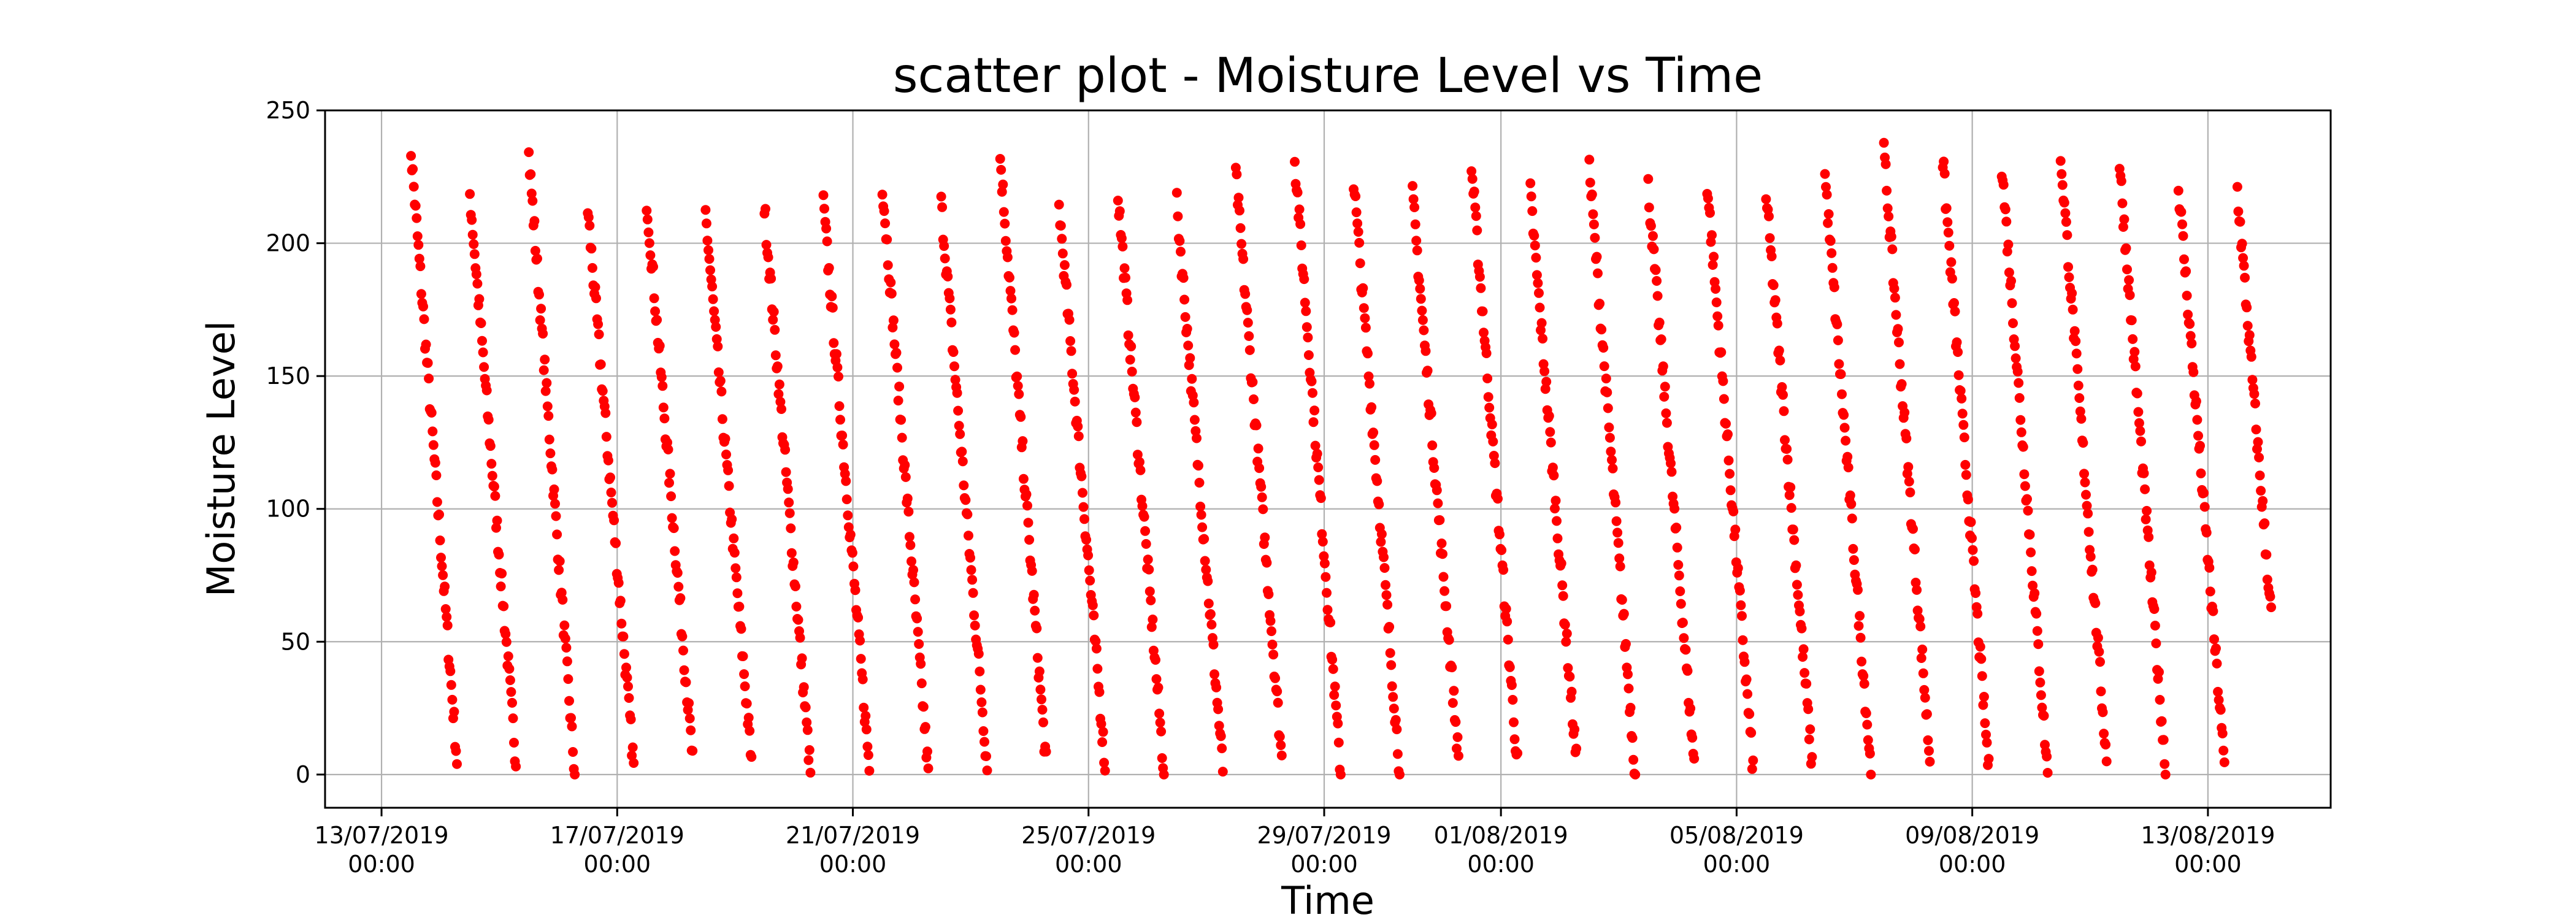 The width and height of the screenshot is (2576, 920). What do you see at coordinates (1324, 864) in the screenshot?
I see `x-tick-time-label: 00:00` at bounding box center [1324, 864].